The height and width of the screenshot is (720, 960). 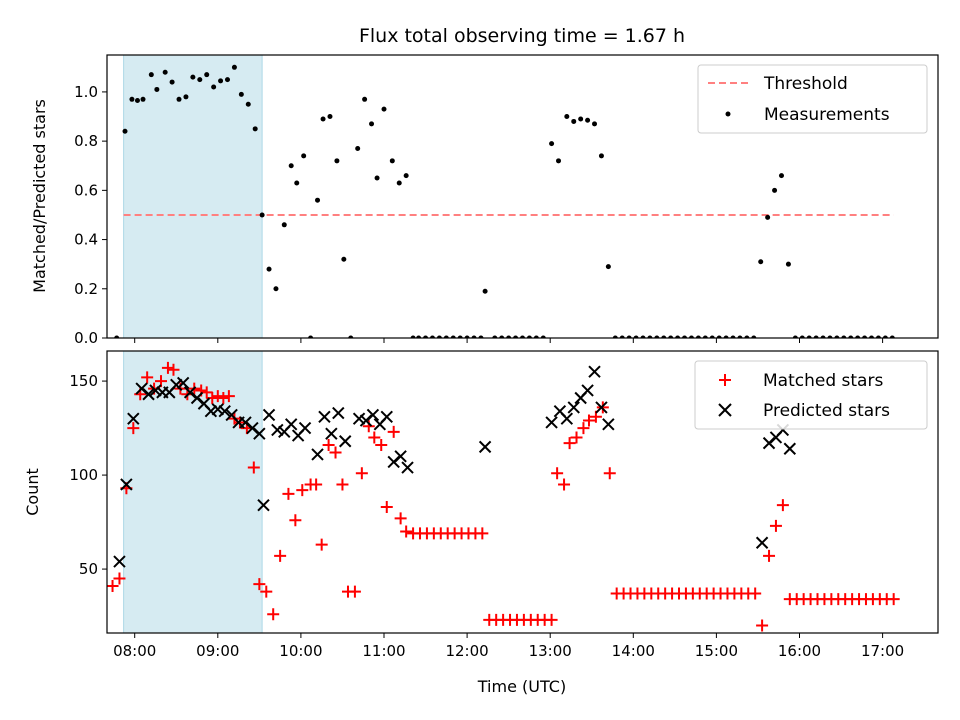 I want to click on legend-measurements-swatch, so click(x=728, y=114).